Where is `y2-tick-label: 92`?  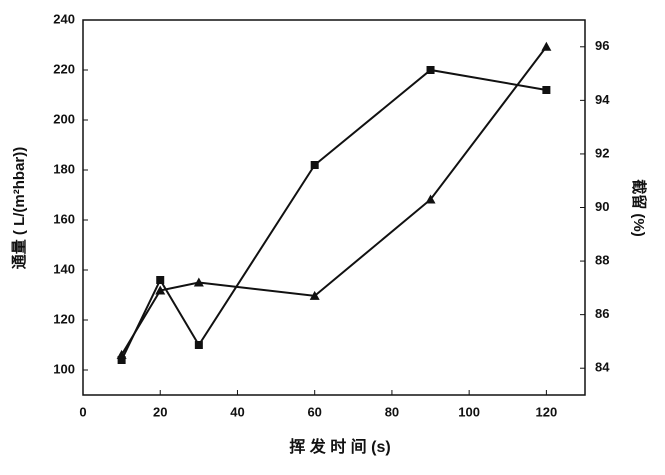 y2-tick-label: 92 is located at coordinates (602, 152).